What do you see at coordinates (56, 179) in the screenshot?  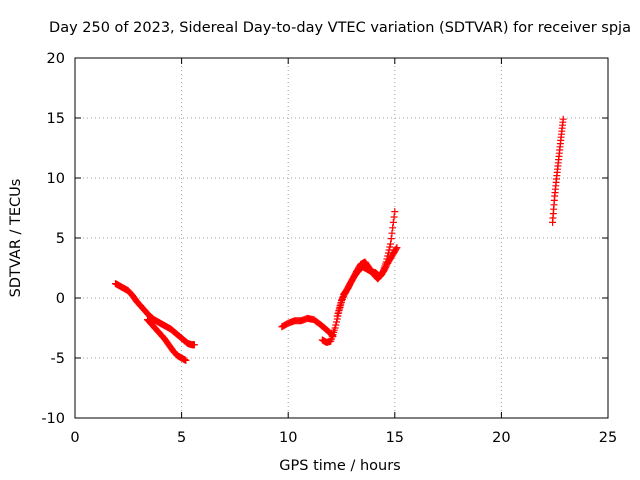 I see `y-tick-label: 10` at bounding box center [56, 179].